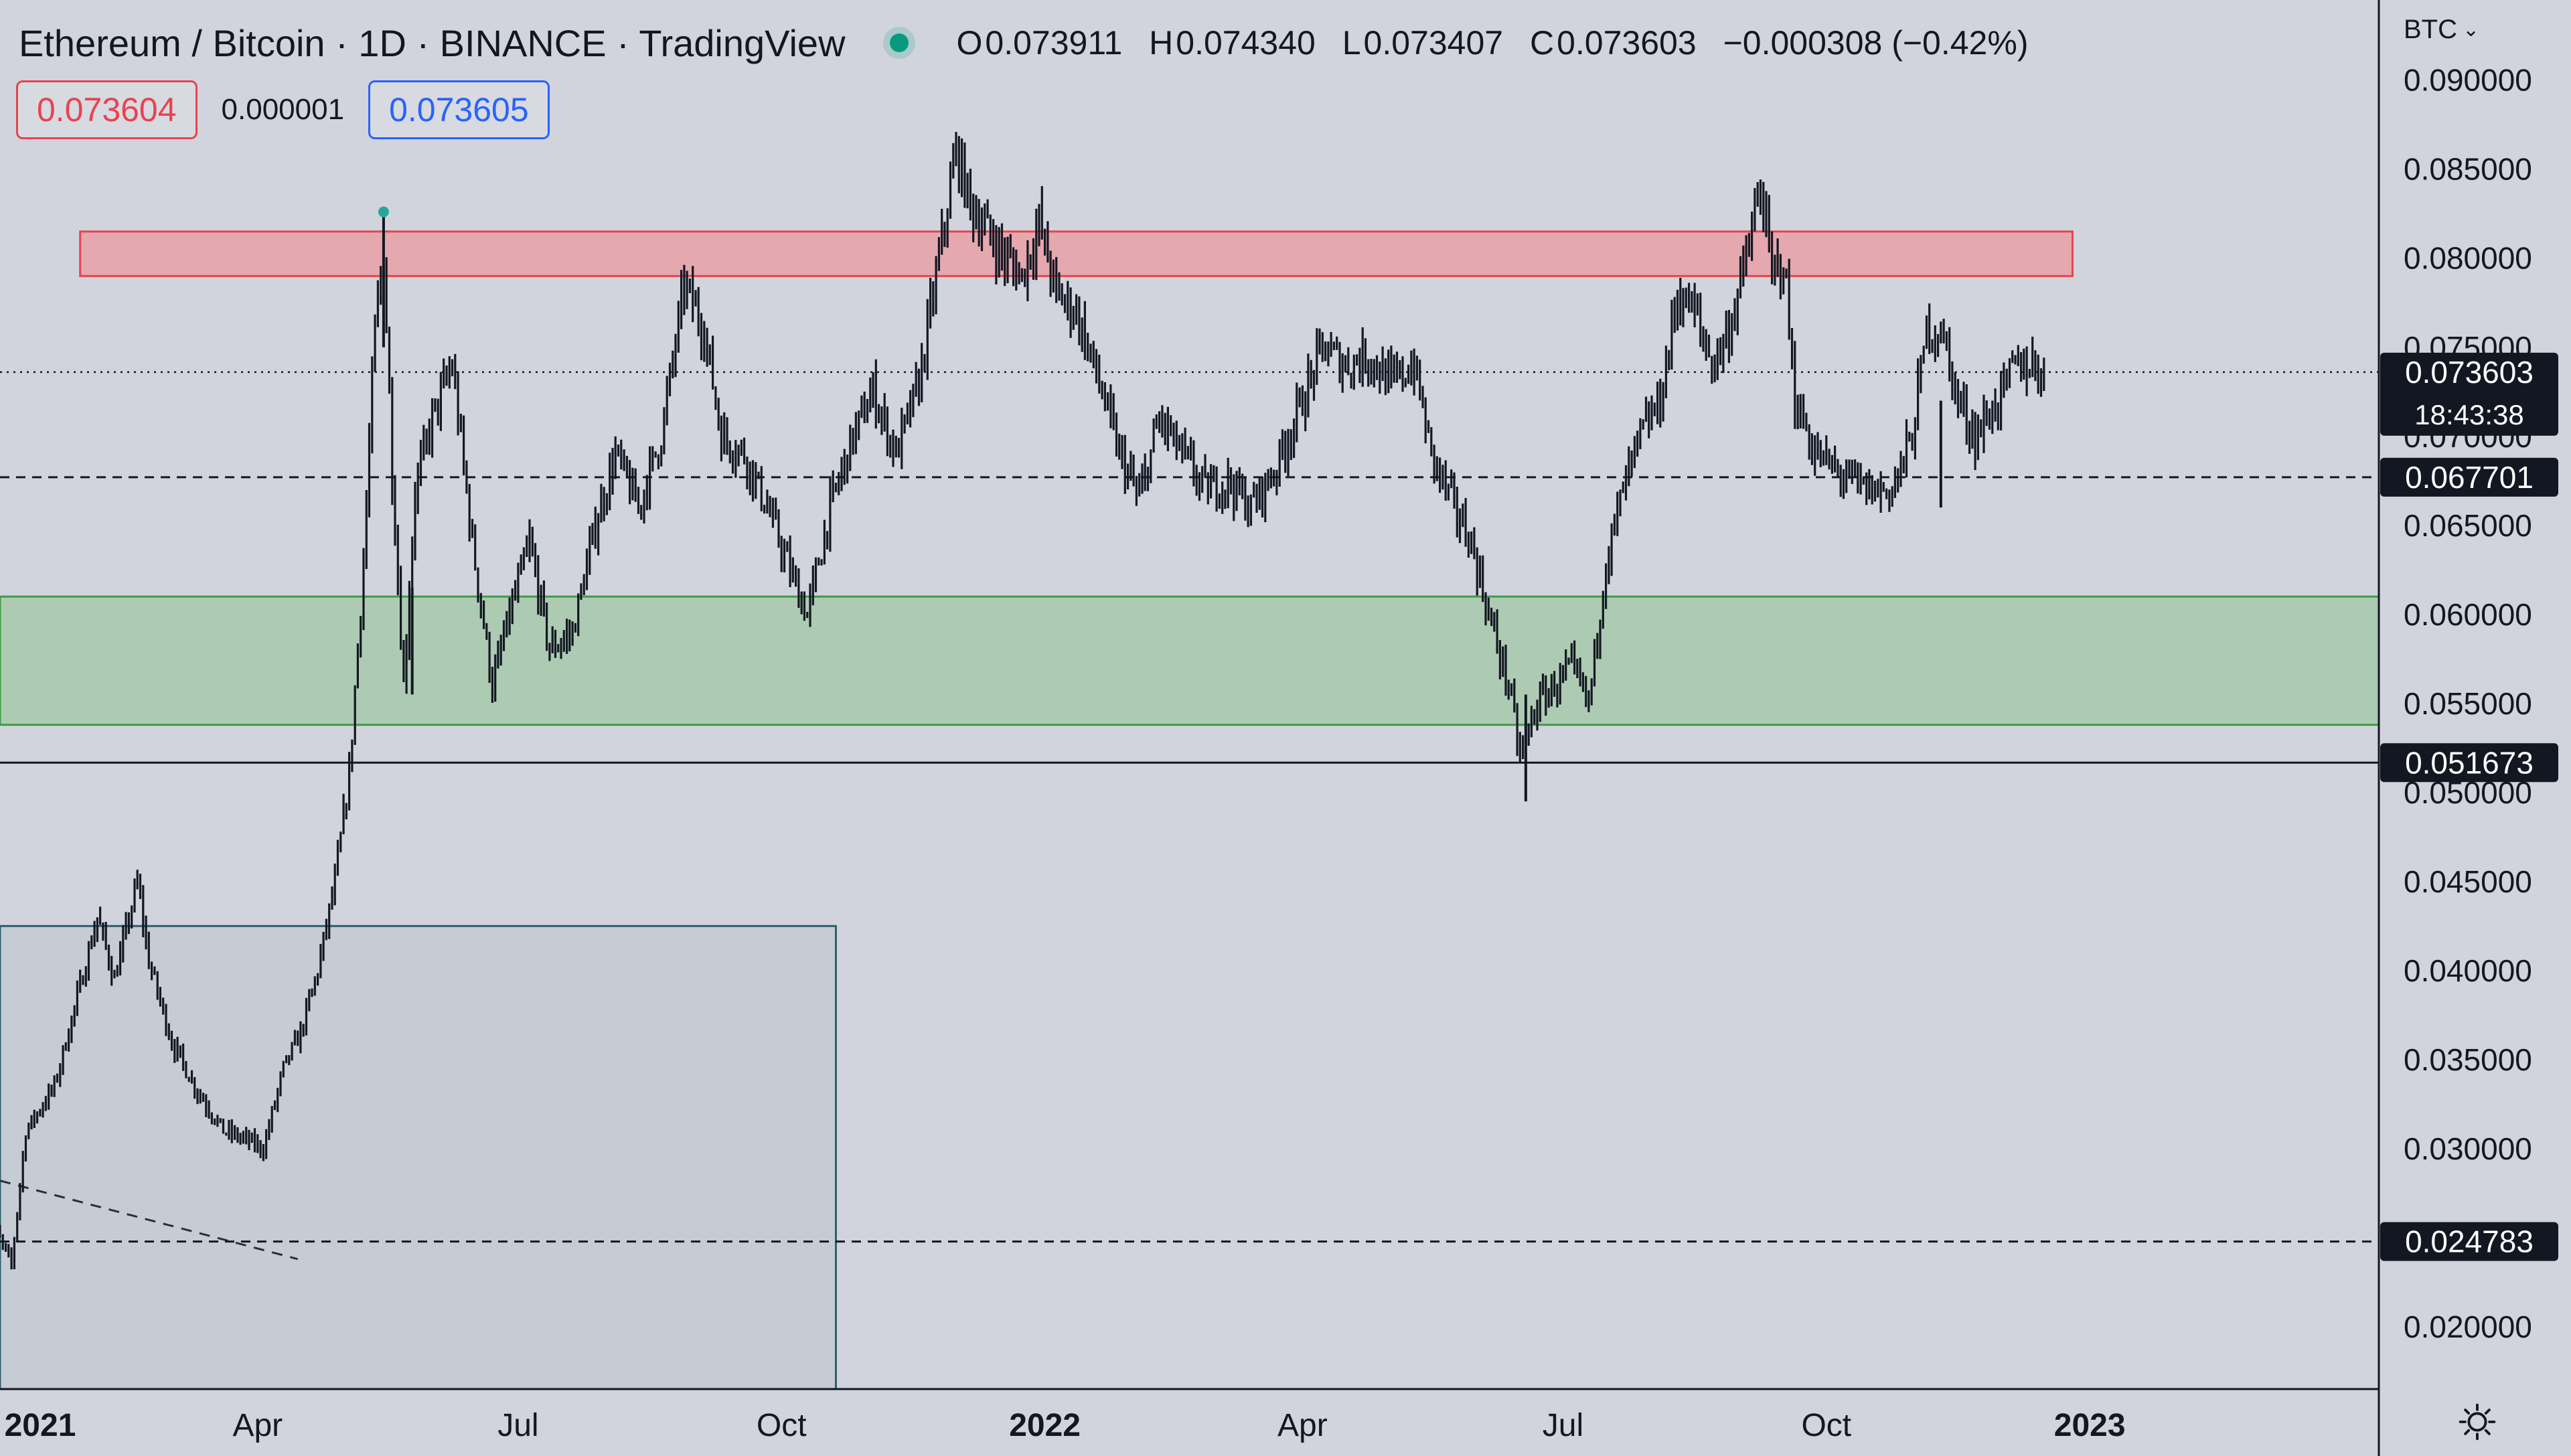 This screenshot has width=2571, height=1456. What do you see at coordinates (2468, 970) in the screenshot?
I see `y-tick-label: 0.040000` at bounding box center [2468, 970].